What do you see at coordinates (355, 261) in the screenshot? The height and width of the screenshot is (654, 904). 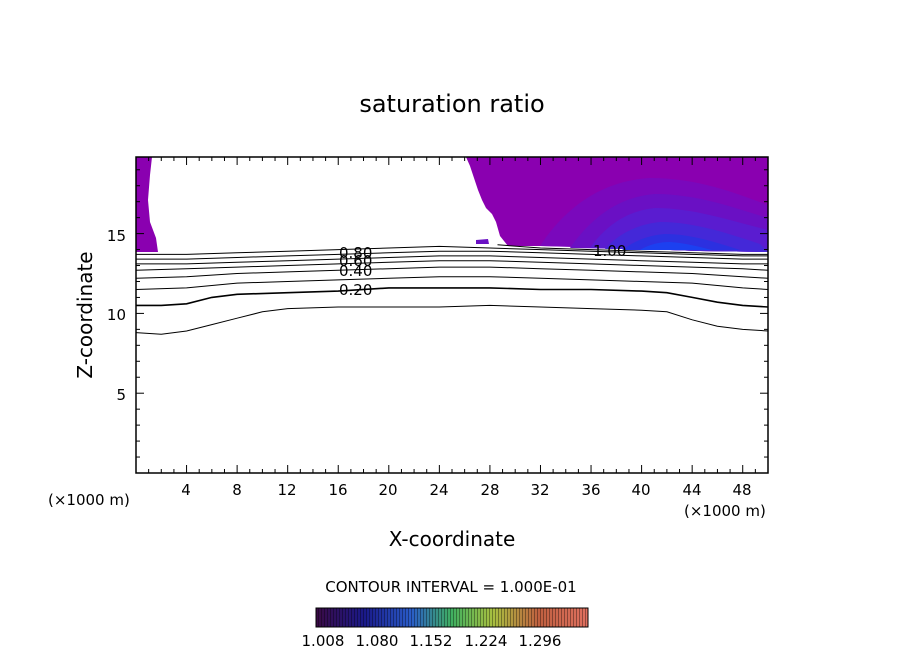 I see `contour-label-1: 0.60` at bounding box center [355, 261].